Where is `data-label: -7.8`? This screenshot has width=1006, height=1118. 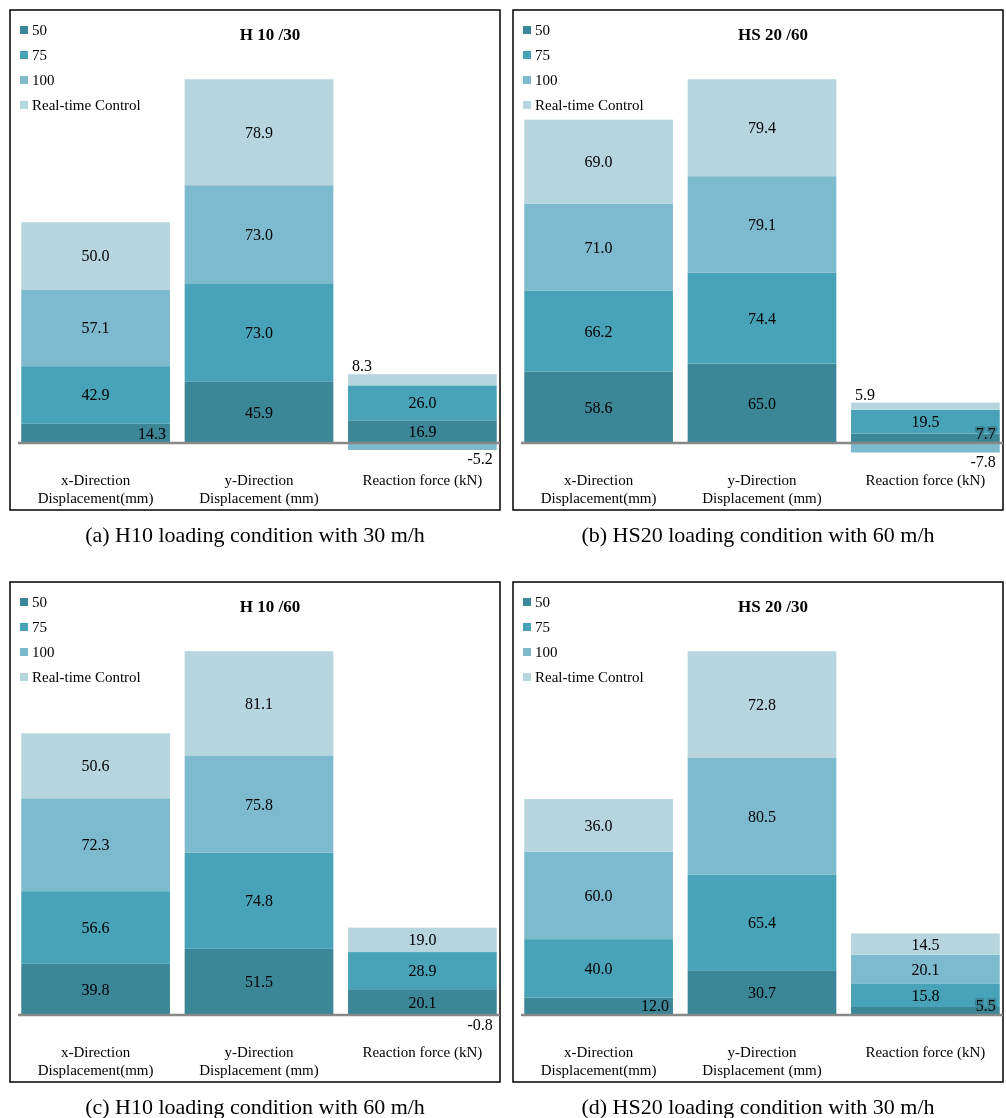 data-label: -7.8 is located at coordinates (983, 461).